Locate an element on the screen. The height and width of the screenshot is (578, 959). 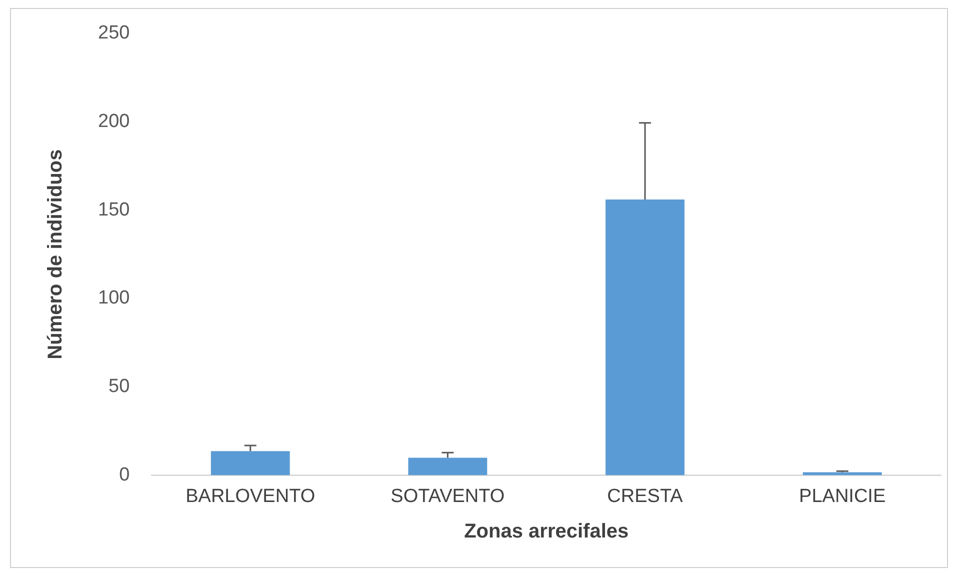
y-tick-label: 0 is located at coordinates (124, 475).